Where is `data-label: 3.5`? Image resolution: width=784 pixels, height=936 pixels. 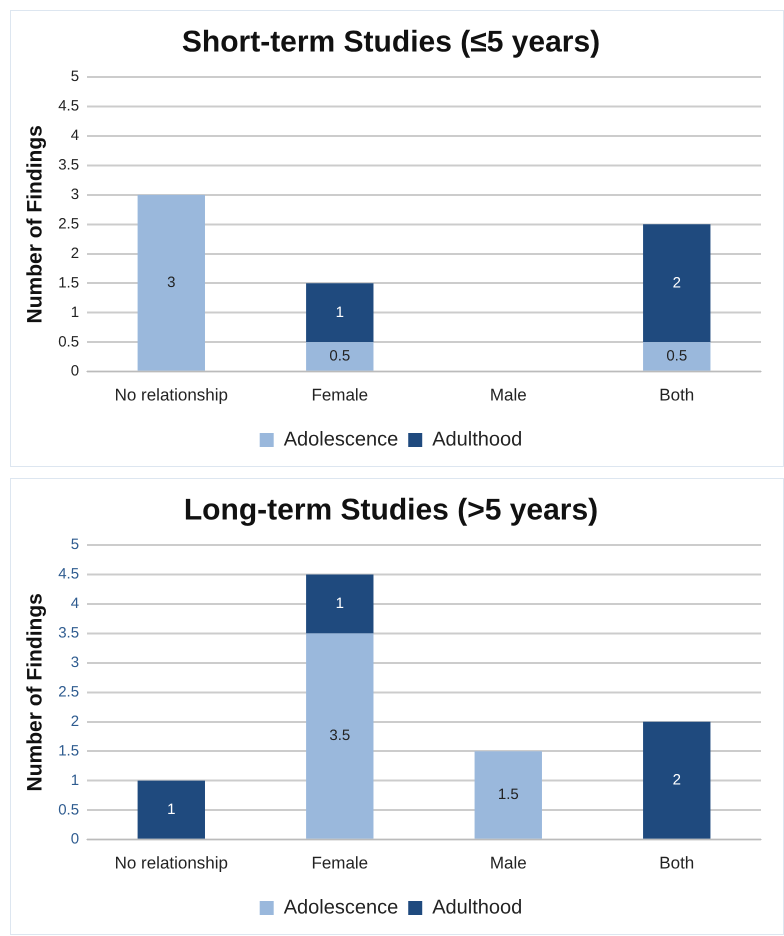
data-label: 3.5 is located at coordinates (339, 735).